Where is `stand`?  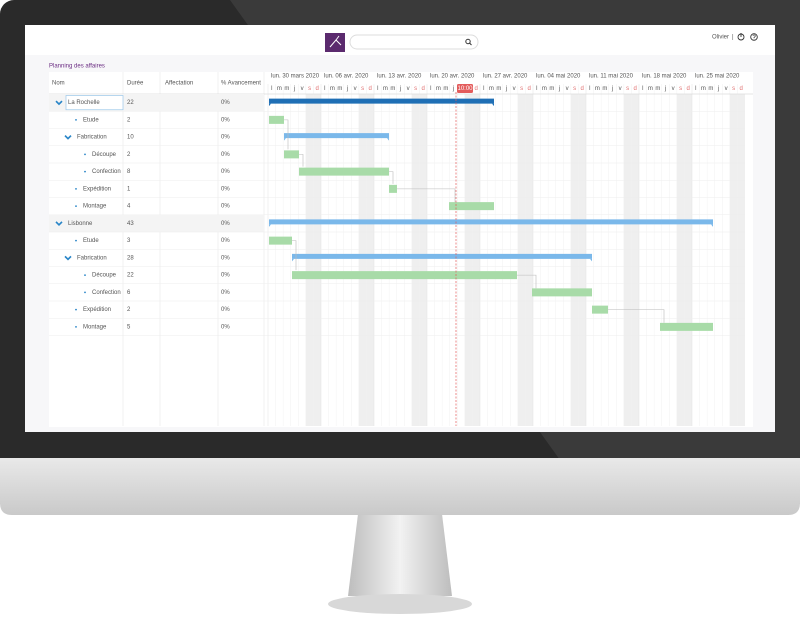
stand is located at coordinates (400, 555).